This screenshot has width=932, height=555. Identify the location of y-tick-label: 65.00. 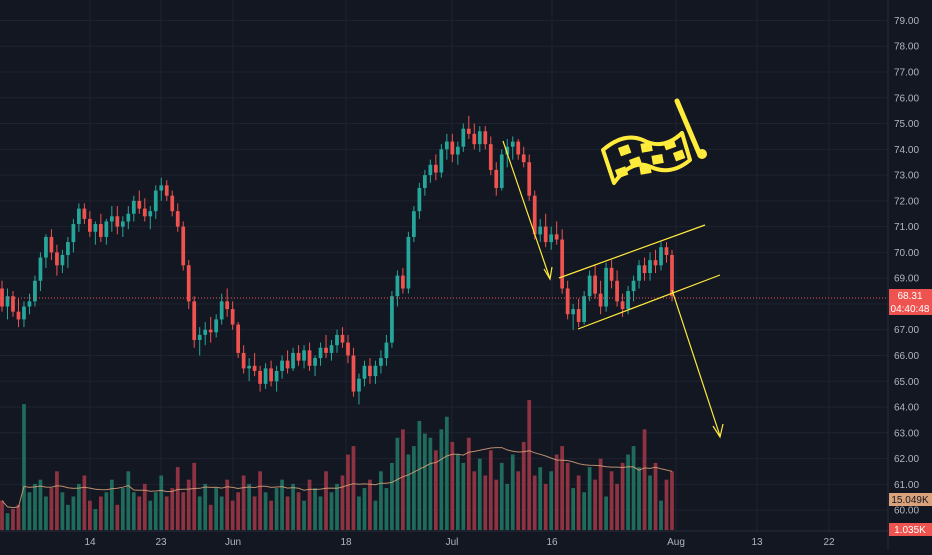
(906, 382).